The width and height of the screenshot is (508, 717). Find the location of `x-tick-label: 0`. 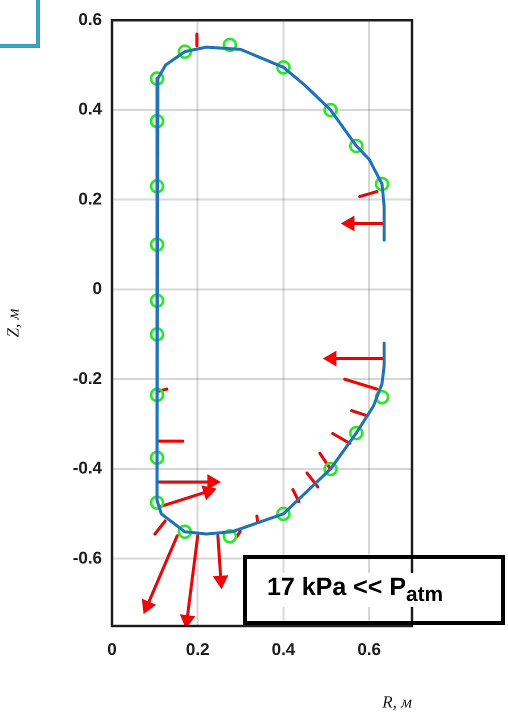

x-tick-label: 0 is located at coordinates (112, 649).